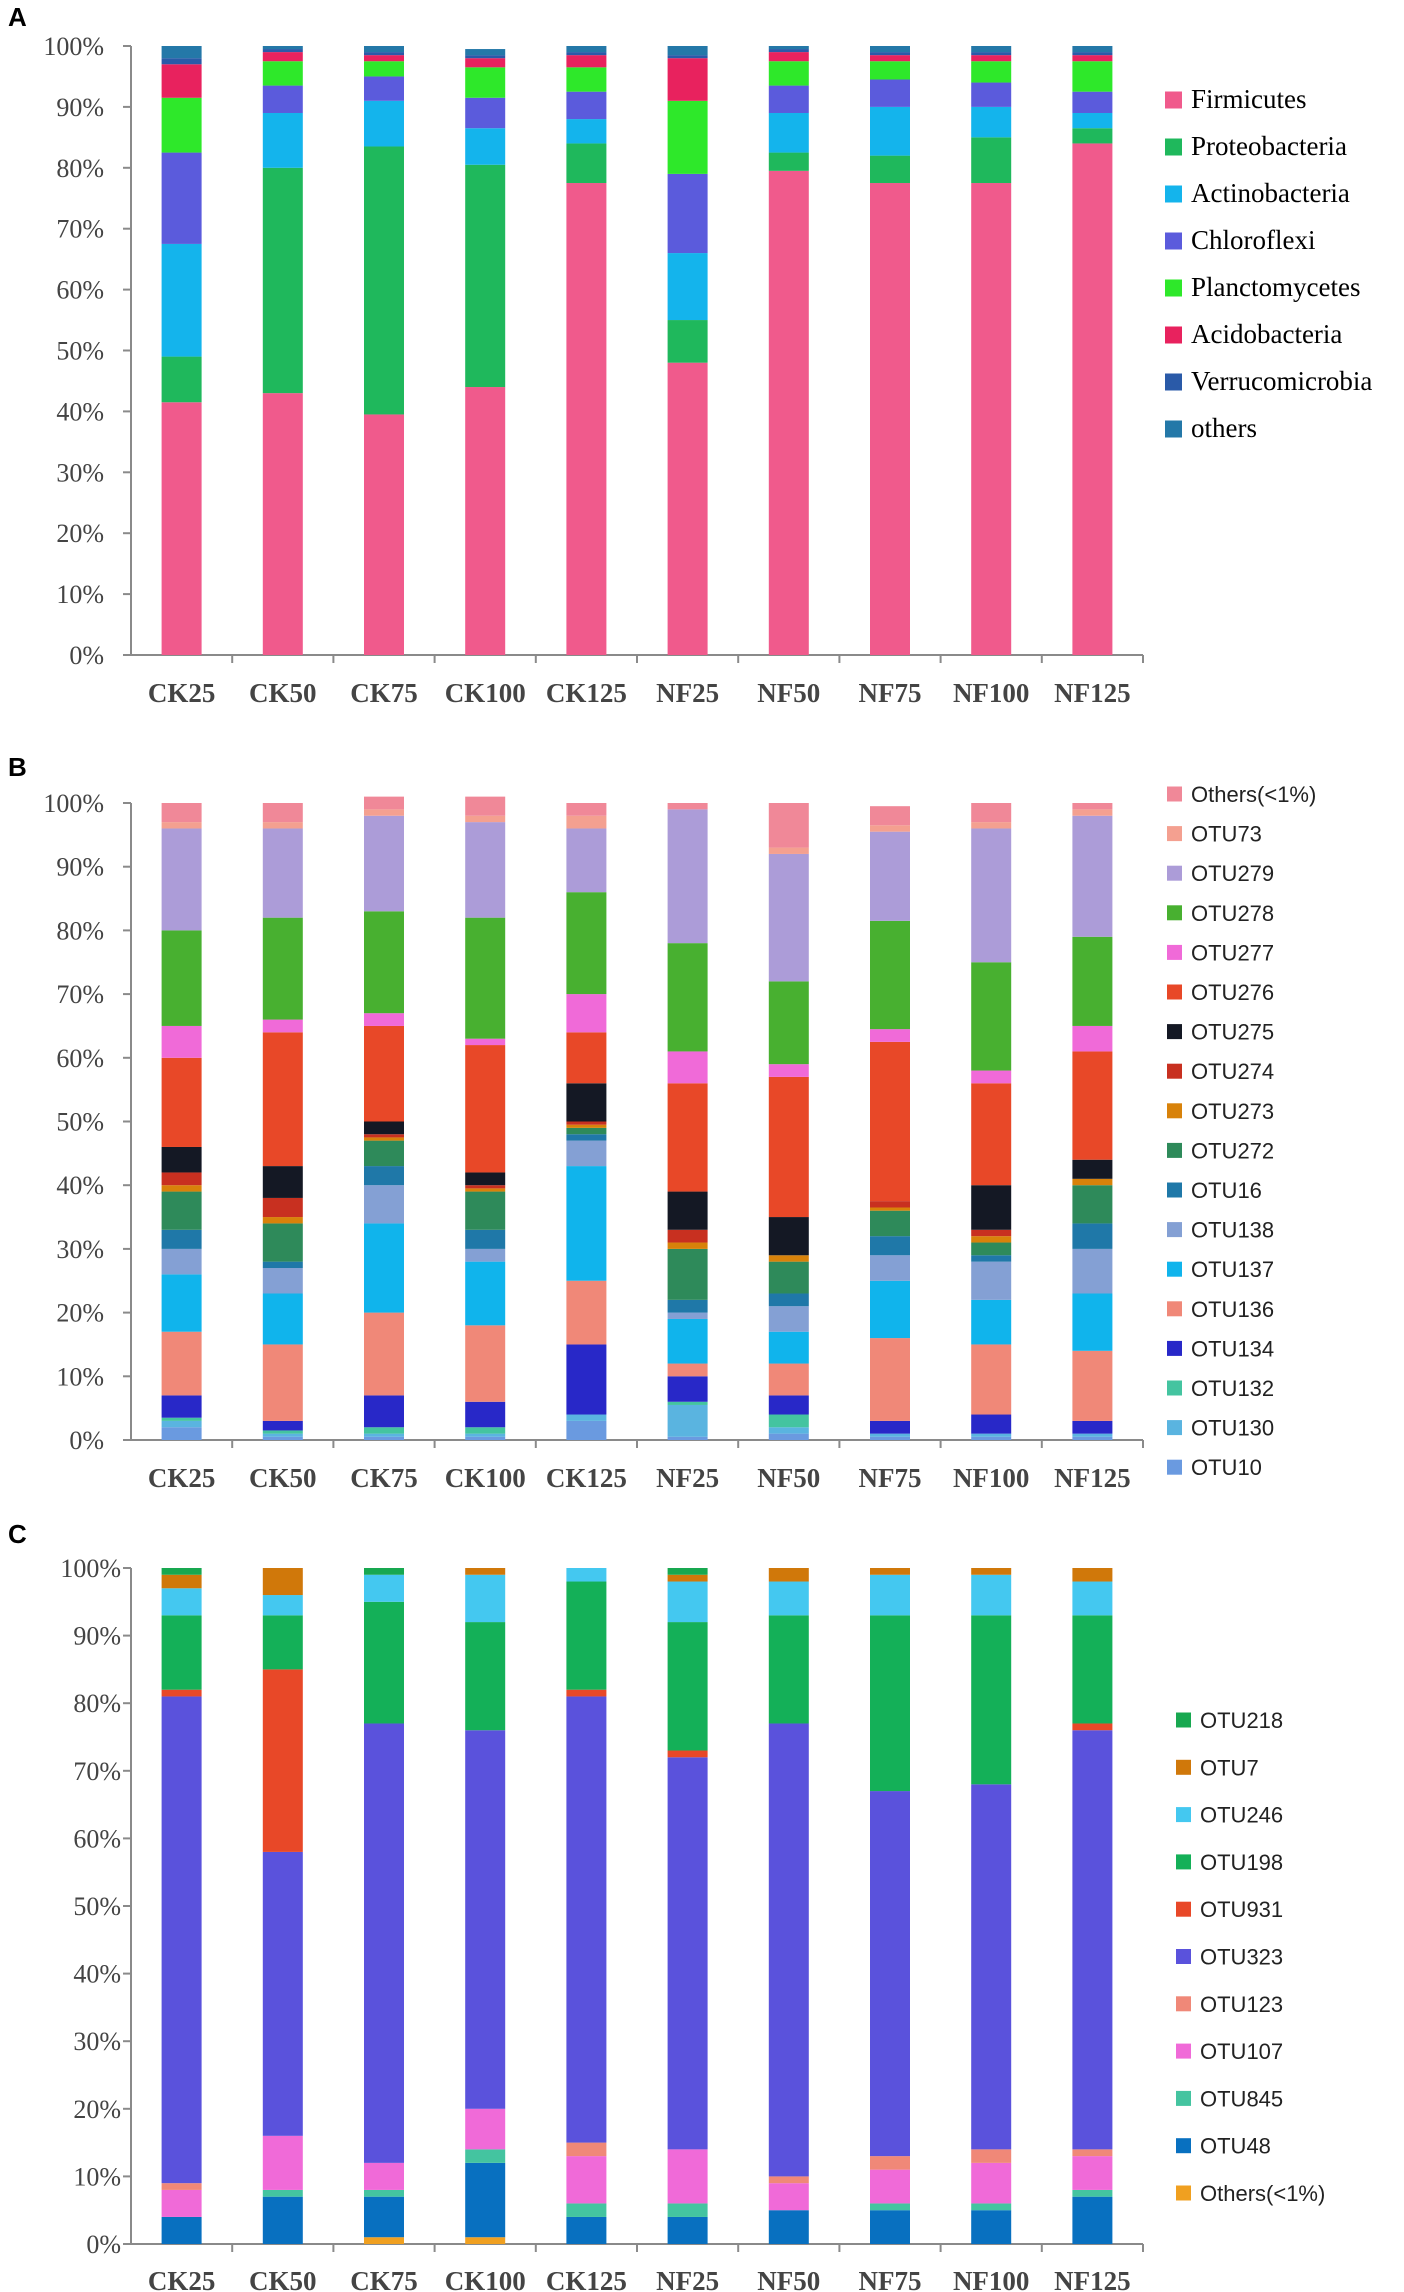  Describe the element at coordinates (1226, 834) in the screenshot. I see `legend-label: OTU73` at that location.